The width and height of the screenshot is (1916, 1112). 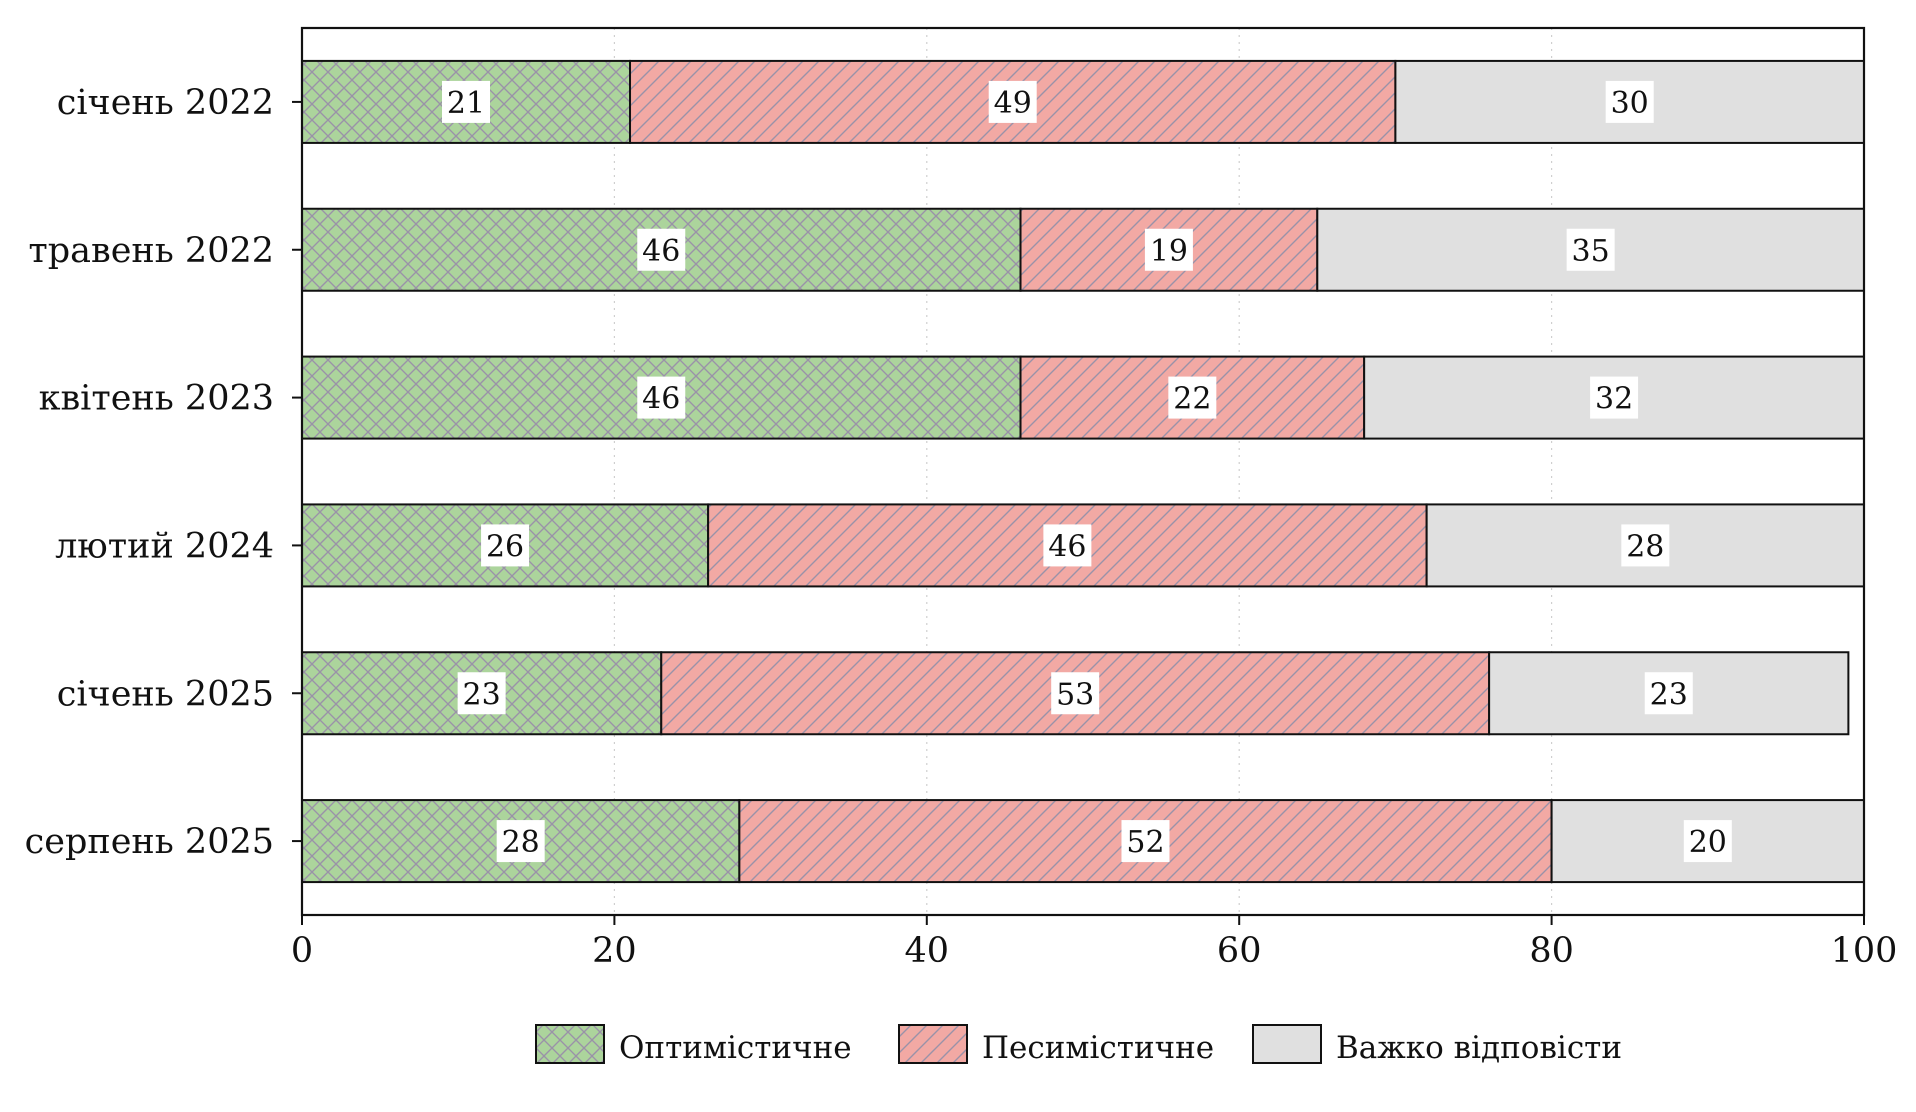 What do you see at coordinates (149, 842) in the screenshot?
I see `y-tick-label: серпень 2025` at bounding box center [149, 842].